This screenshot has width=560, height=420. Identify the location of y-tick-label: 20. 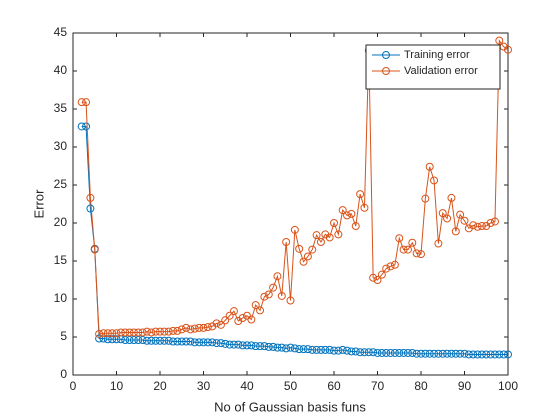
(61, 222).